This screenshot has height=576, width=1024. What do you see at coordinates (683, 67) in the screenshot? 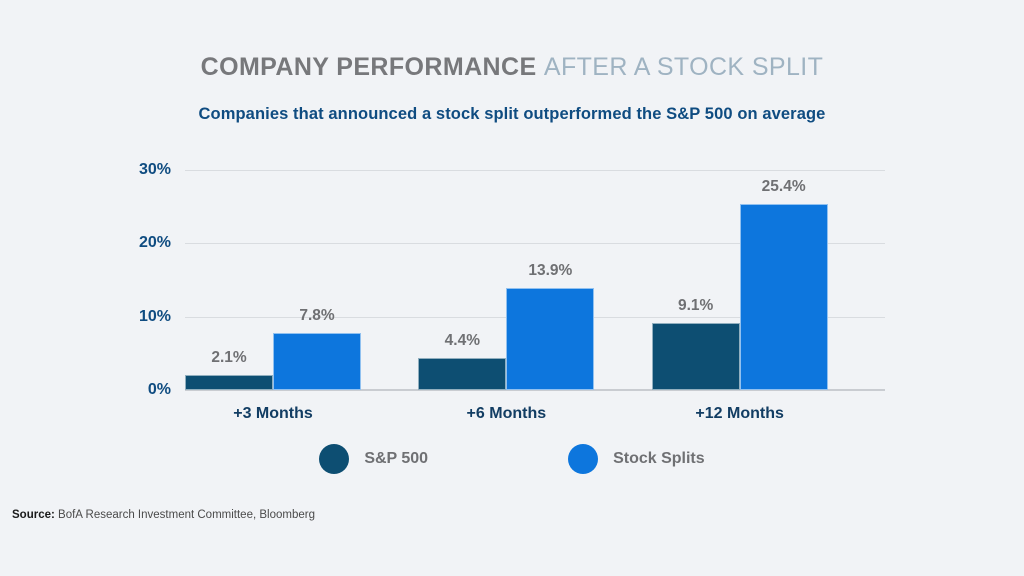
I see `page-title-light: AFTER A STOCK SPLIT` at bounding box center [683, 67].